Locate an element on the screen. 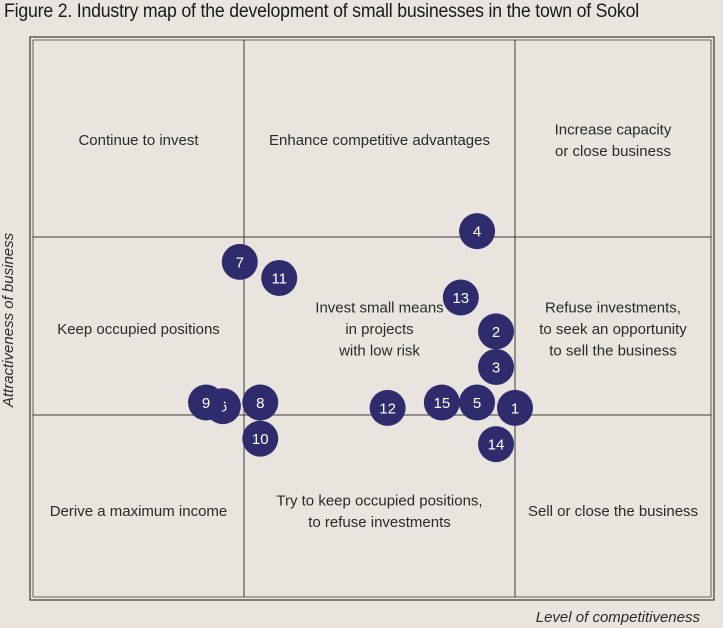 The width and height of the screenshot is (723, 628). data-point-5: 5 is located at coordinates (477, 402).